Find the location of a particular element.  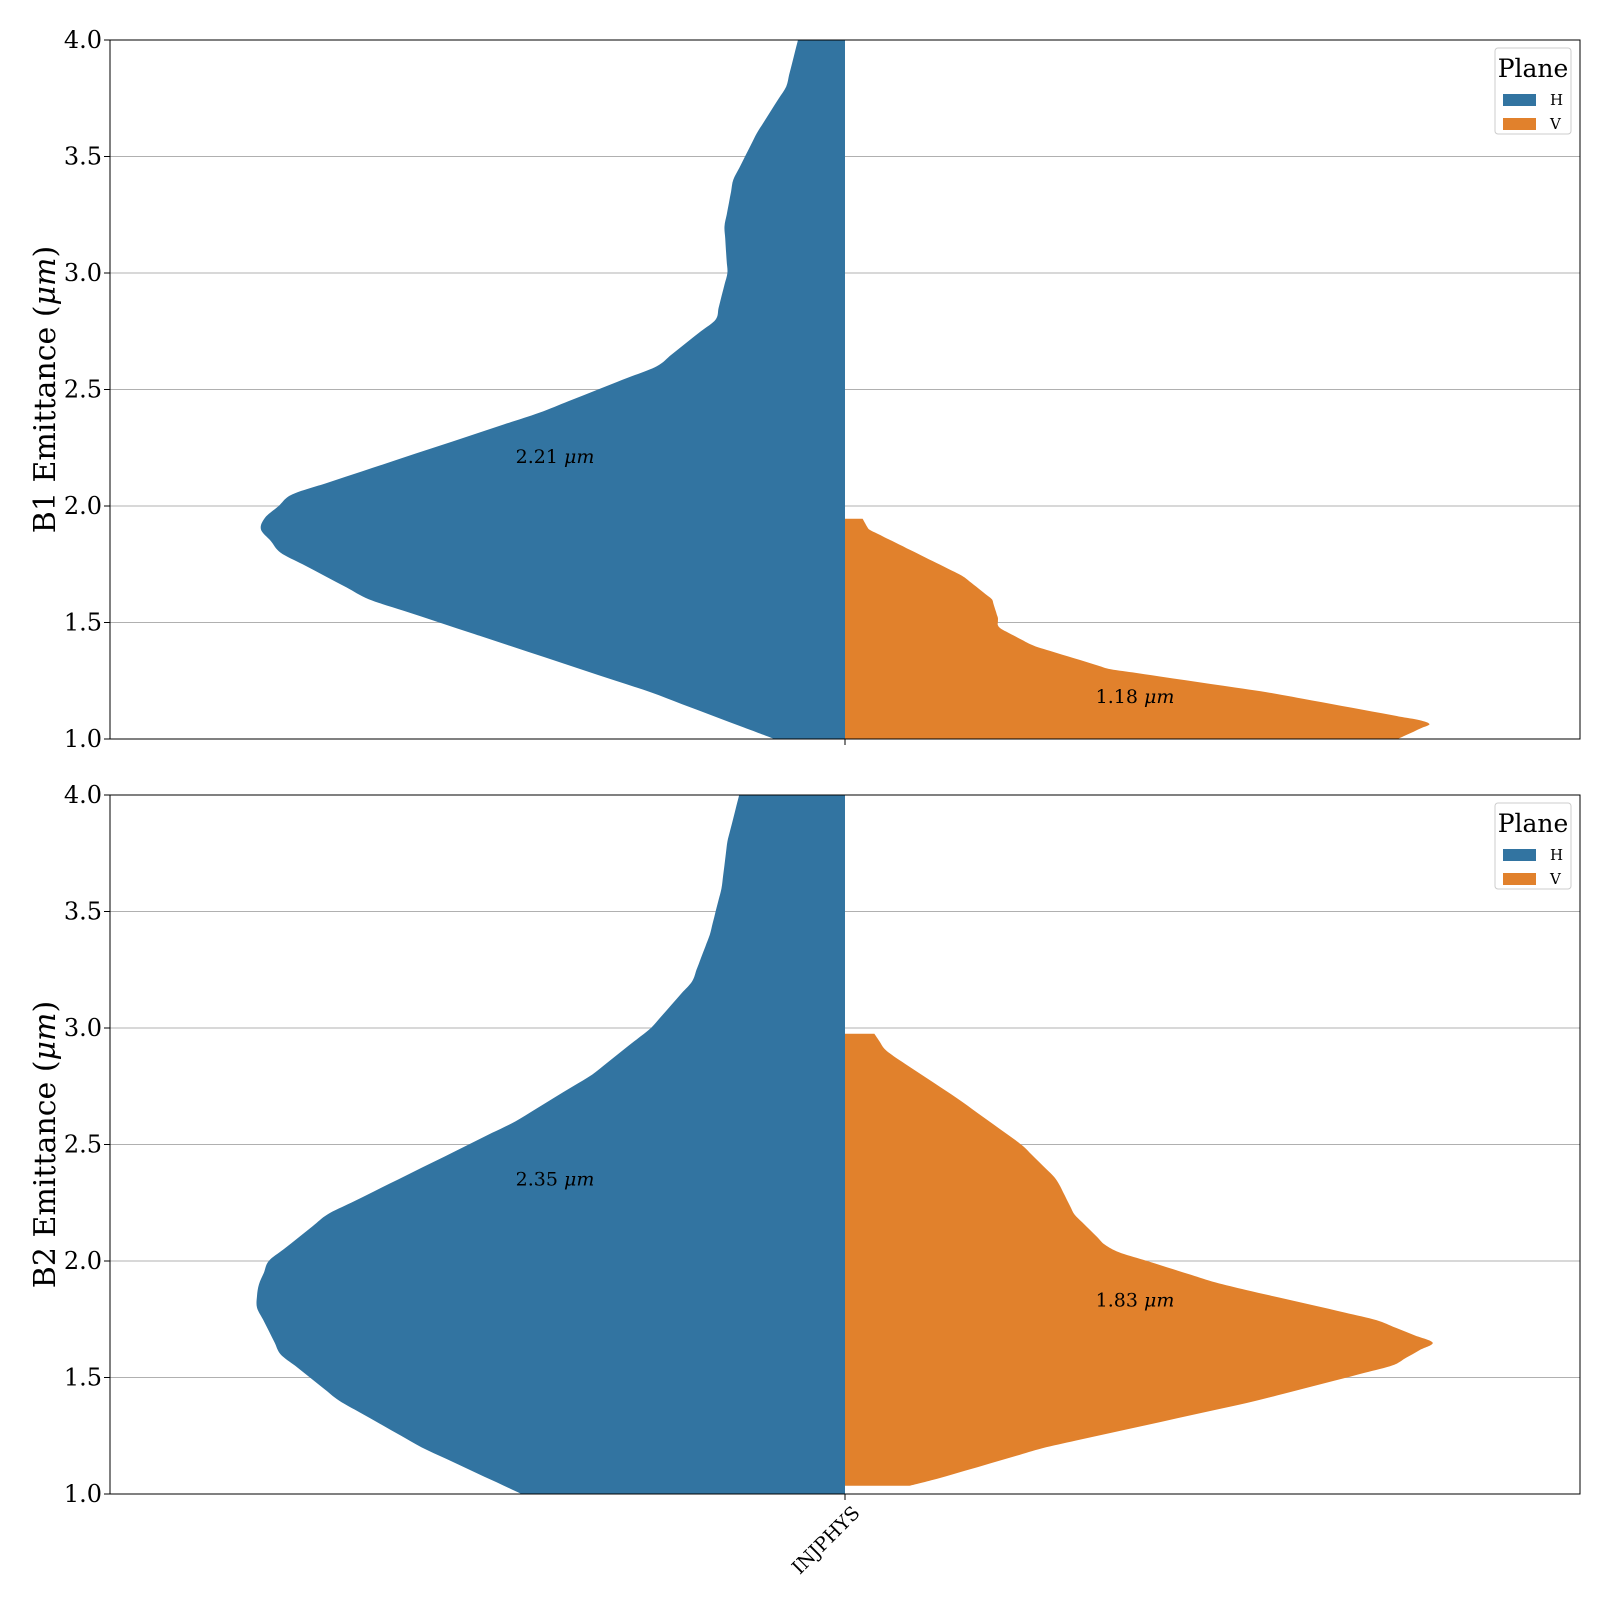

y-axis-label: B1 Emittance (μm) is located at coordinates (45, 389).